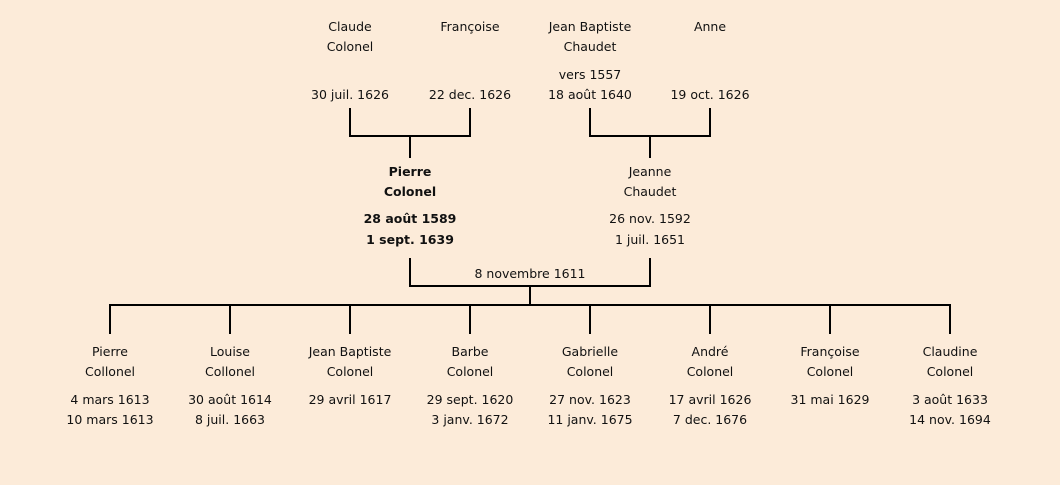  What do you see at coordinates (590, 351) in the screenshot?
I see `children-name-4: Gabrielle` at bounding box center [590, 351].